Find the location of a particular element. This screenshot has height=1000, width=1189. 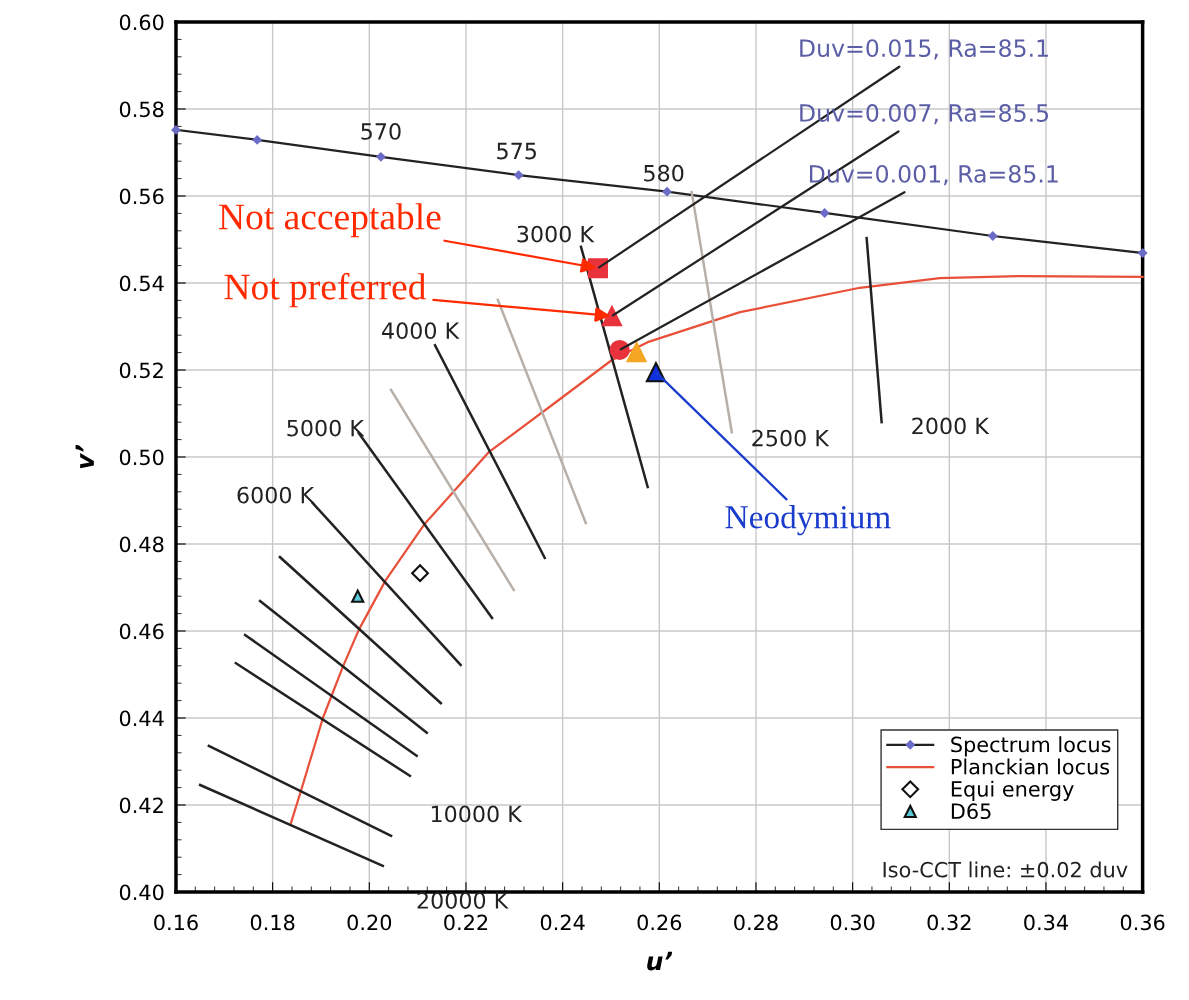

annotation: 580 is located at coordinates (664, 173).